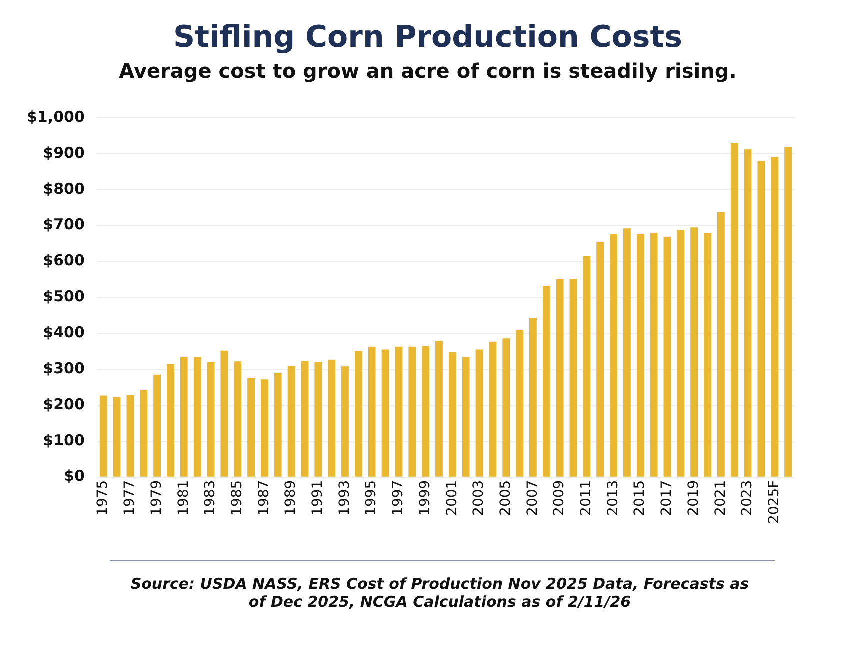  Describe the element at coordinates (64, 297) in the screenshot. I see `y-tick-label: $500` at that location.